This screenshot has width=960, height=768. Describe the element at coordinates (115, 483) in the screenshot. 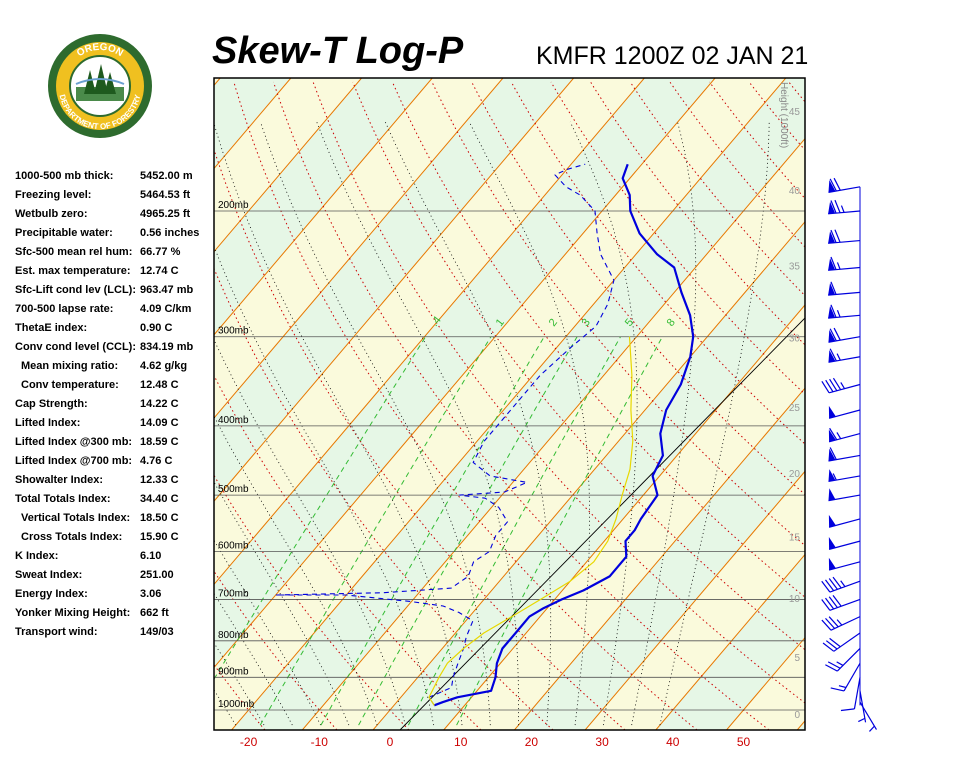

I see `index-row: Showalter Index: 12.33 C` at that location.